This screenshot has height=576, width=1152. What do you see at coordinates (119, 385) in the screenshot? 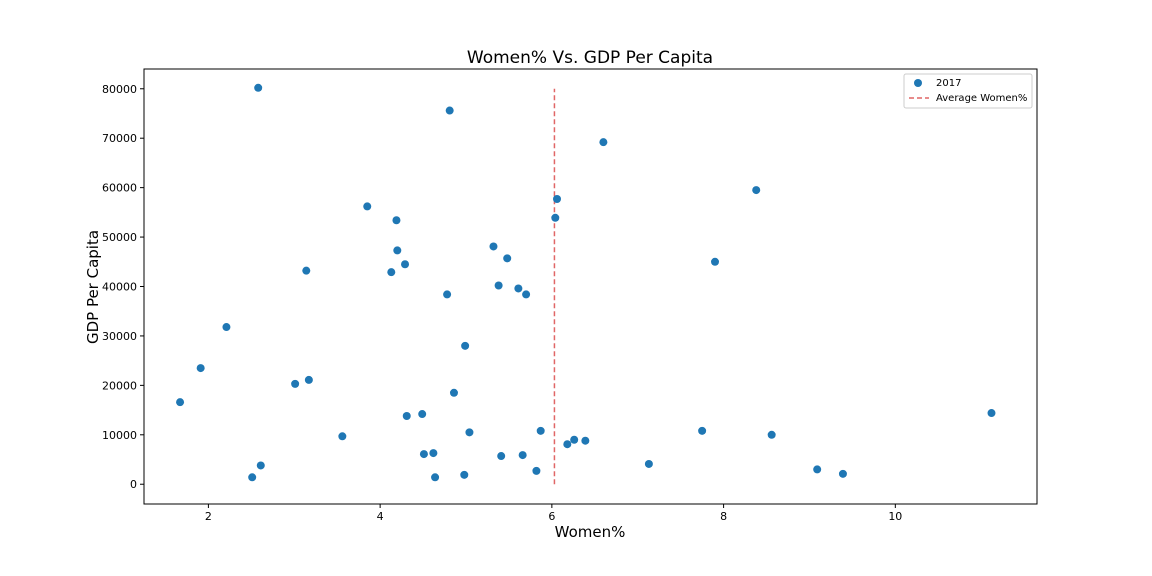
I see `y-tick-label: 20000` at bounding box center [119, 385].